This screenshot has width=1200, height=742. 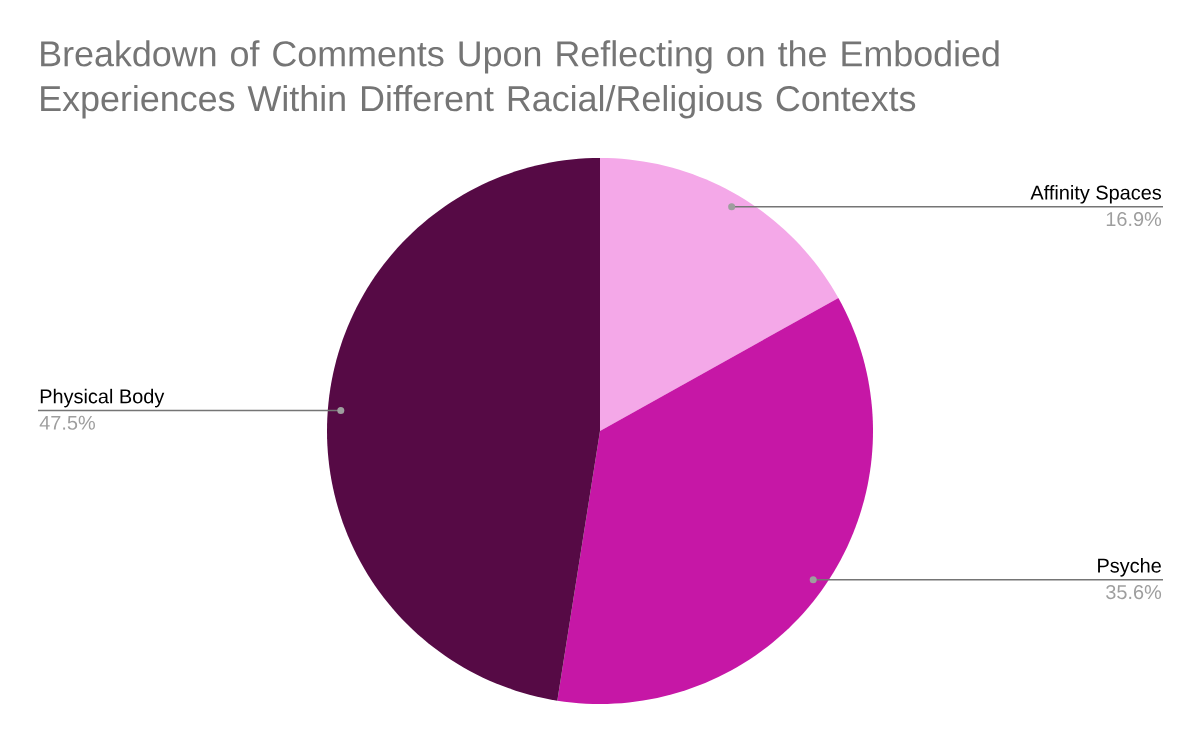 I want to click on slice-label: Psyche, so click(x=1129, y=567).